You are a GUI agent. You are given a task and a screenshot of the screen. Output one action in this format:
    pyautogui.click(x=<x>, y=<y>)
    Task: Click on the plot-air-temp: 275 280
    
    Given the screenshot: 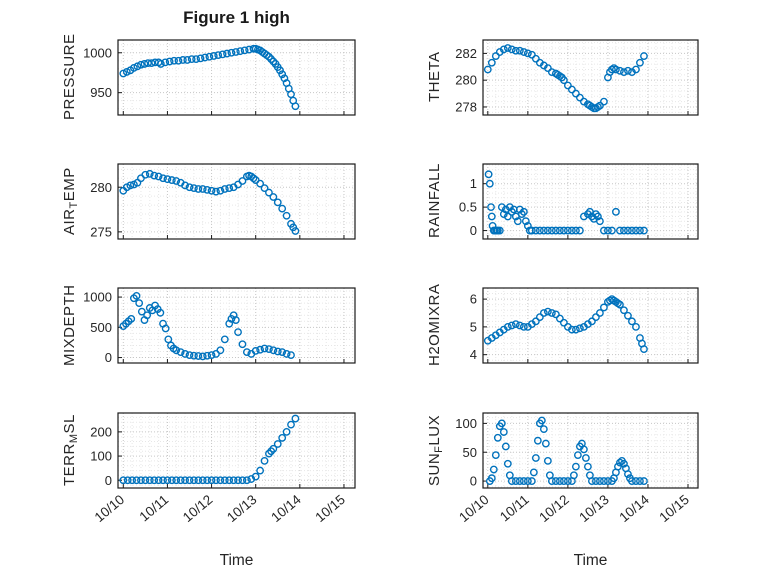 What is the action you would take?
    pyautogui.click(x=223, y=201)
    